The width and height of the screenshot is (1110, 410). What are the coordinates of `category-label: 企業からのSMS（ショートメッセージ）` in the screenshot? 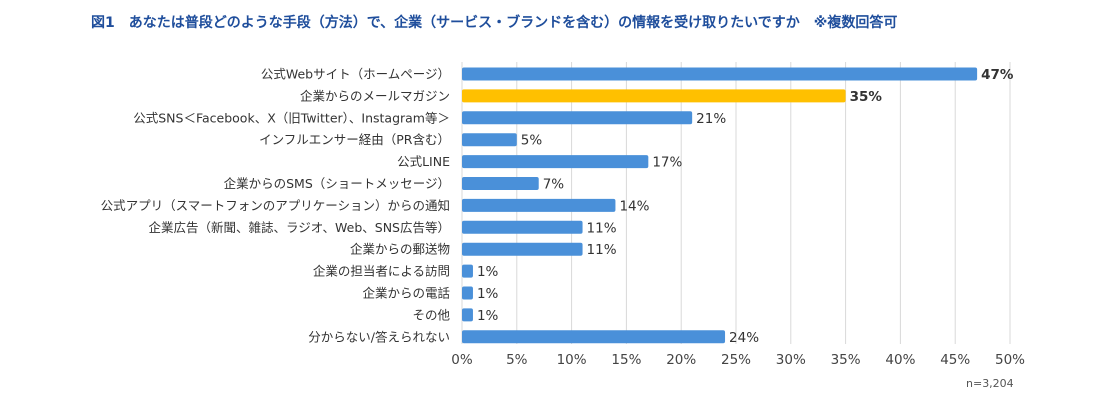 It's located at (337, 183).